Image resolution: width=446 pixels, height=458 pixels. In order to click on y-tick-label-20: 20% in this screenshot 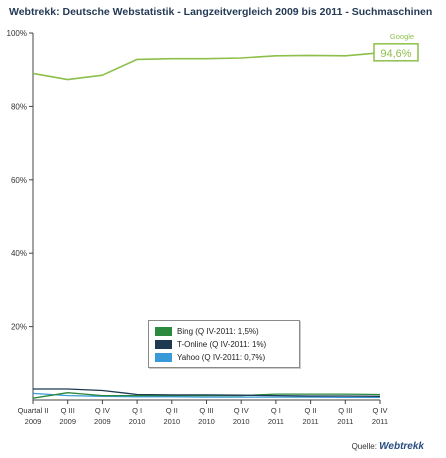, I will do `click(19, 327)`.